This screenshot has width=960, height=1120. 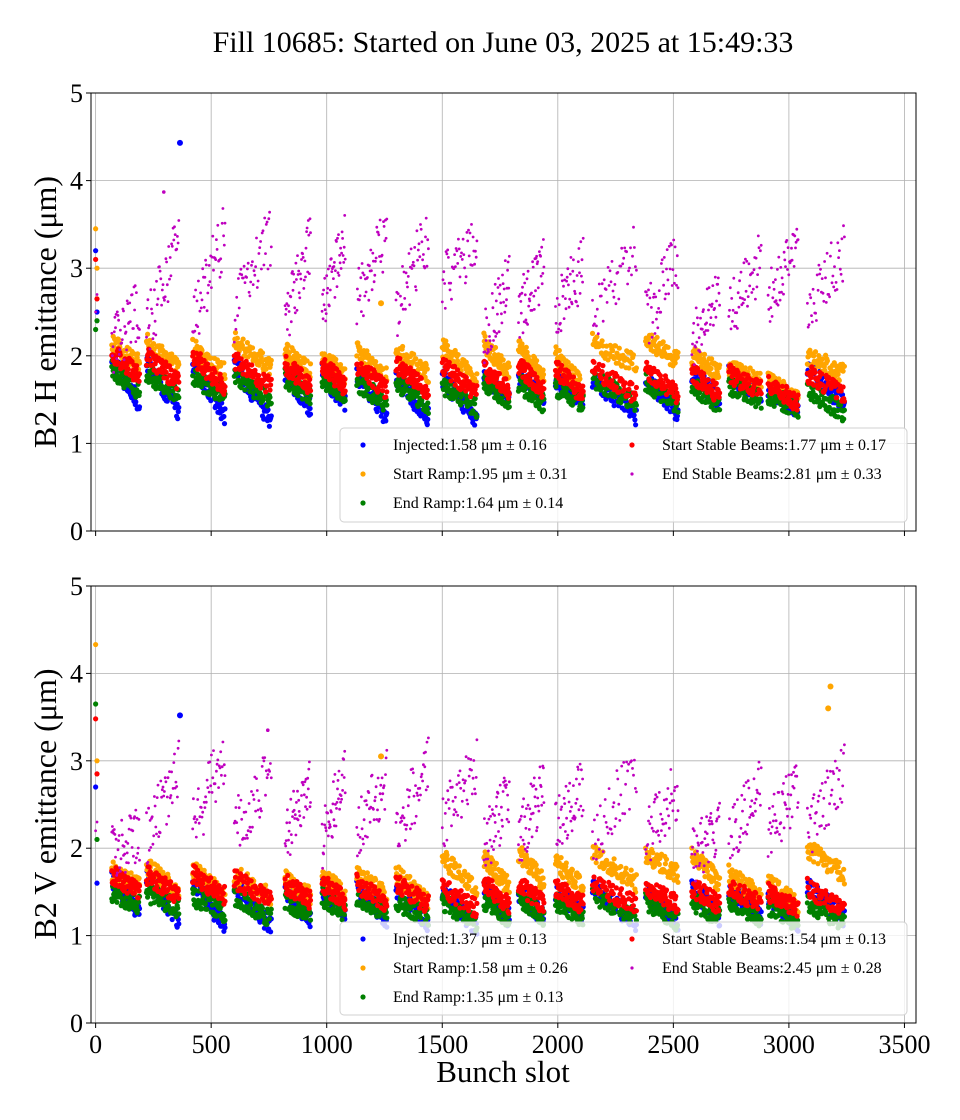 I want to click on y-axis-label: B2 H emittance (μm), so click(x=45, y=312).